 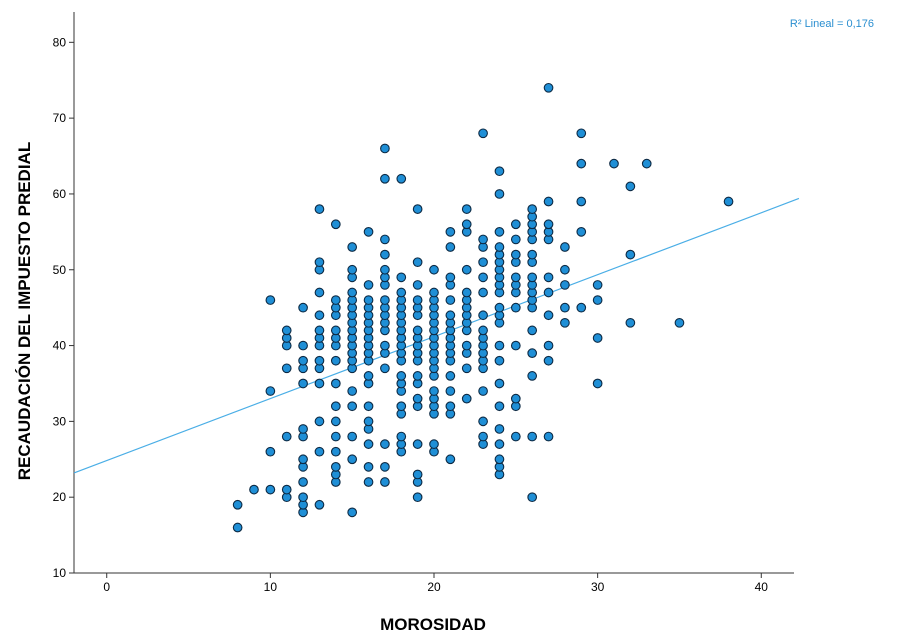 What do you see at coordinates (60, 270) in the screenshot?
I see `y-tick-label: 50` at bounding box center [60, 270].